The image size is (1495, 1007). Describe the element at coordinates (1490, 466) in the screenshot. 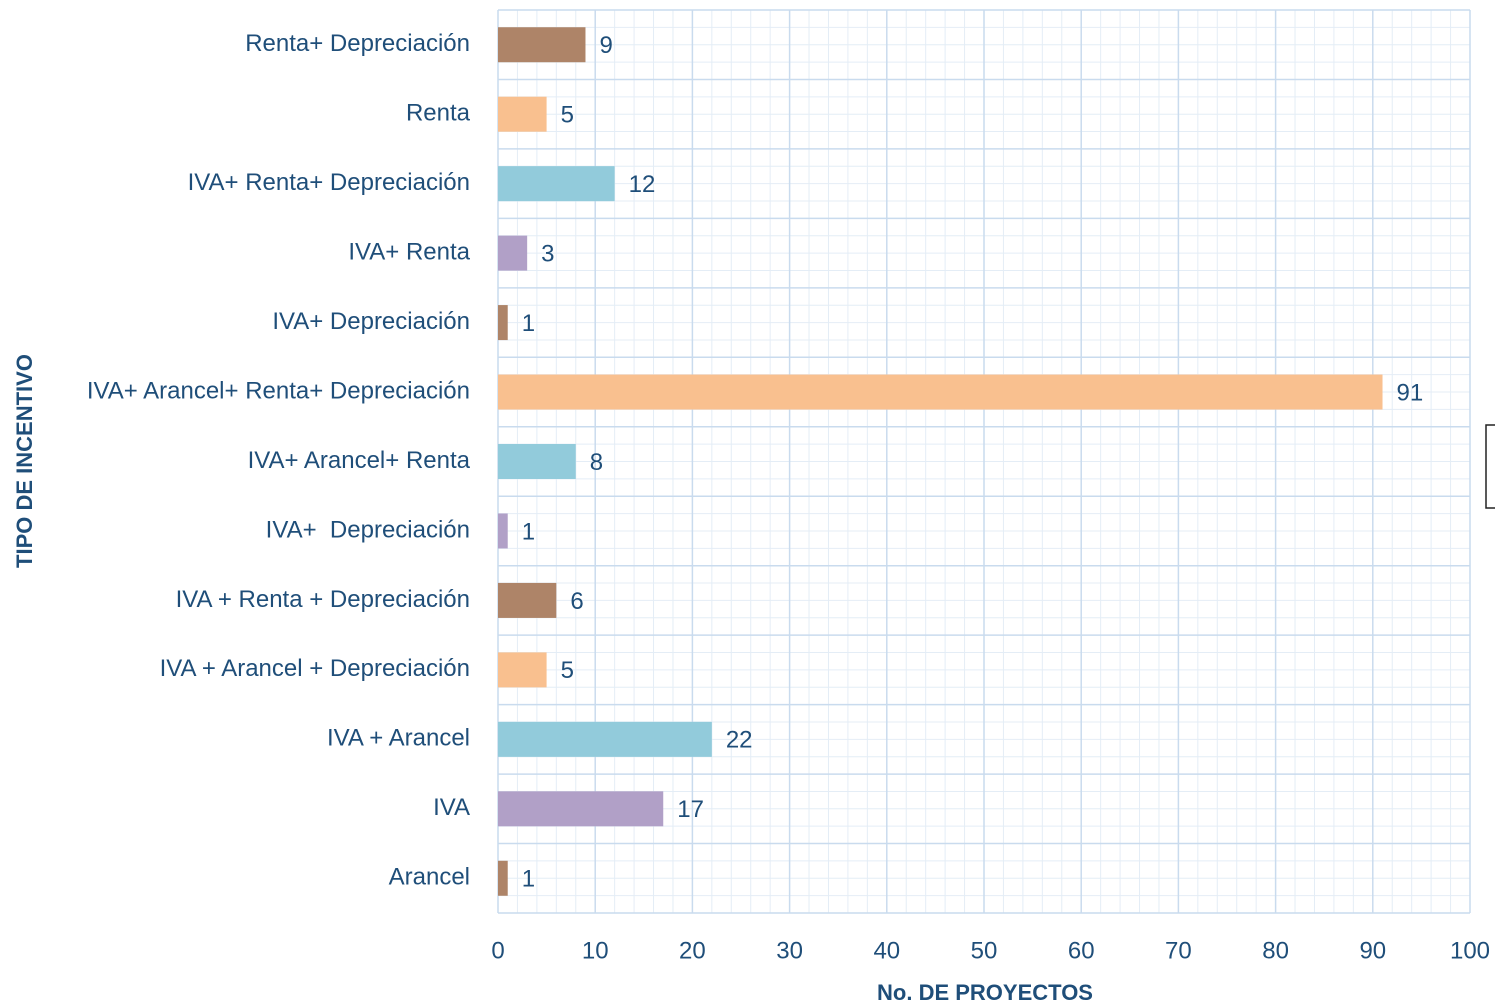

I see `legend-box` at that location.